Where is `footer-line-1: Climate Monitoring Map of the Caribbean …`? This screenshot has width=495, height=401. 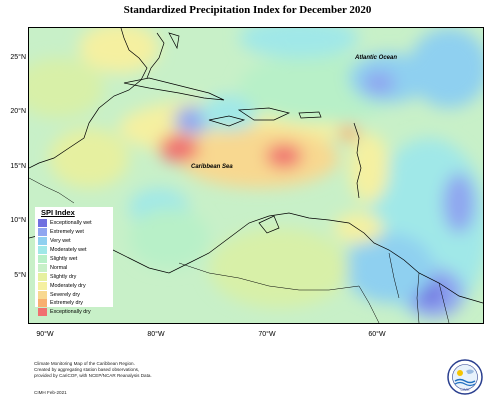
footer-line-1: Climate Monitoring Map of the Caribbean … is located at coordinates (84, 363).